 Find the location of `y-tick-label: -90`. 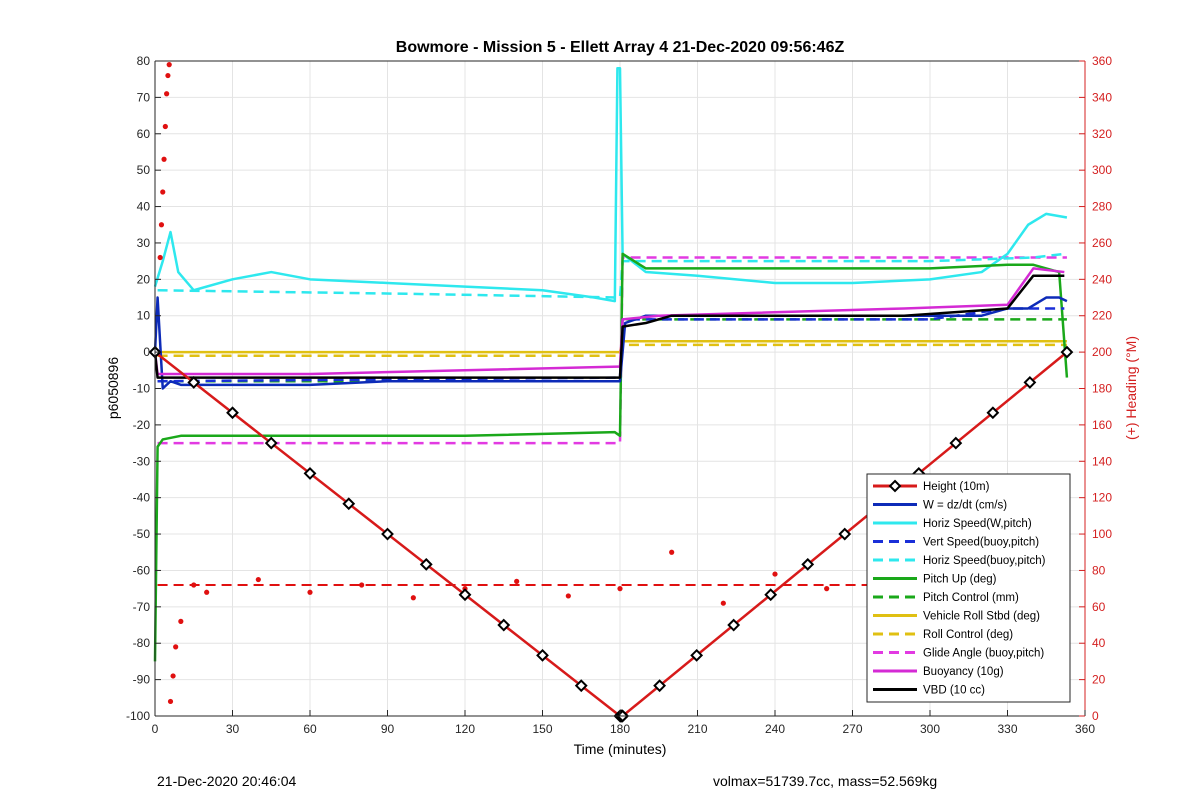

y-tick-label: -90 is located at coordinates (142, 680).